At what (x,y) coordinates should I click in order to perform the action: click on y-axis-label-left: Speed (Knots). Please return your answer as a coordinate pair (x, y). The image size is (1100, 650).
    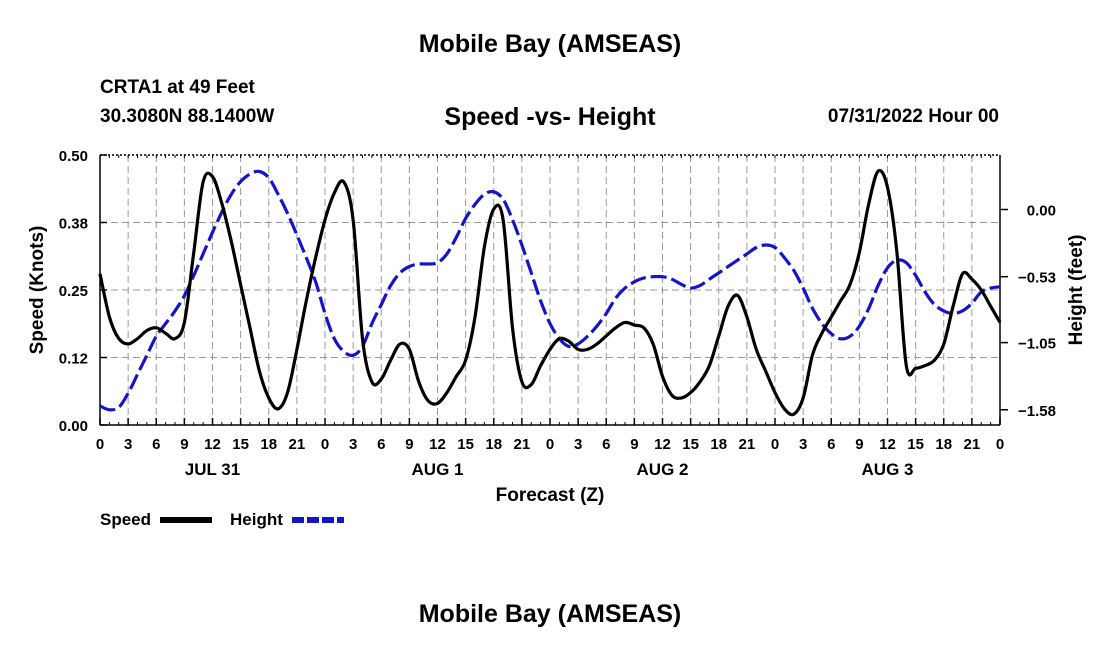
    Looking at the image, I should click on (37, 290).